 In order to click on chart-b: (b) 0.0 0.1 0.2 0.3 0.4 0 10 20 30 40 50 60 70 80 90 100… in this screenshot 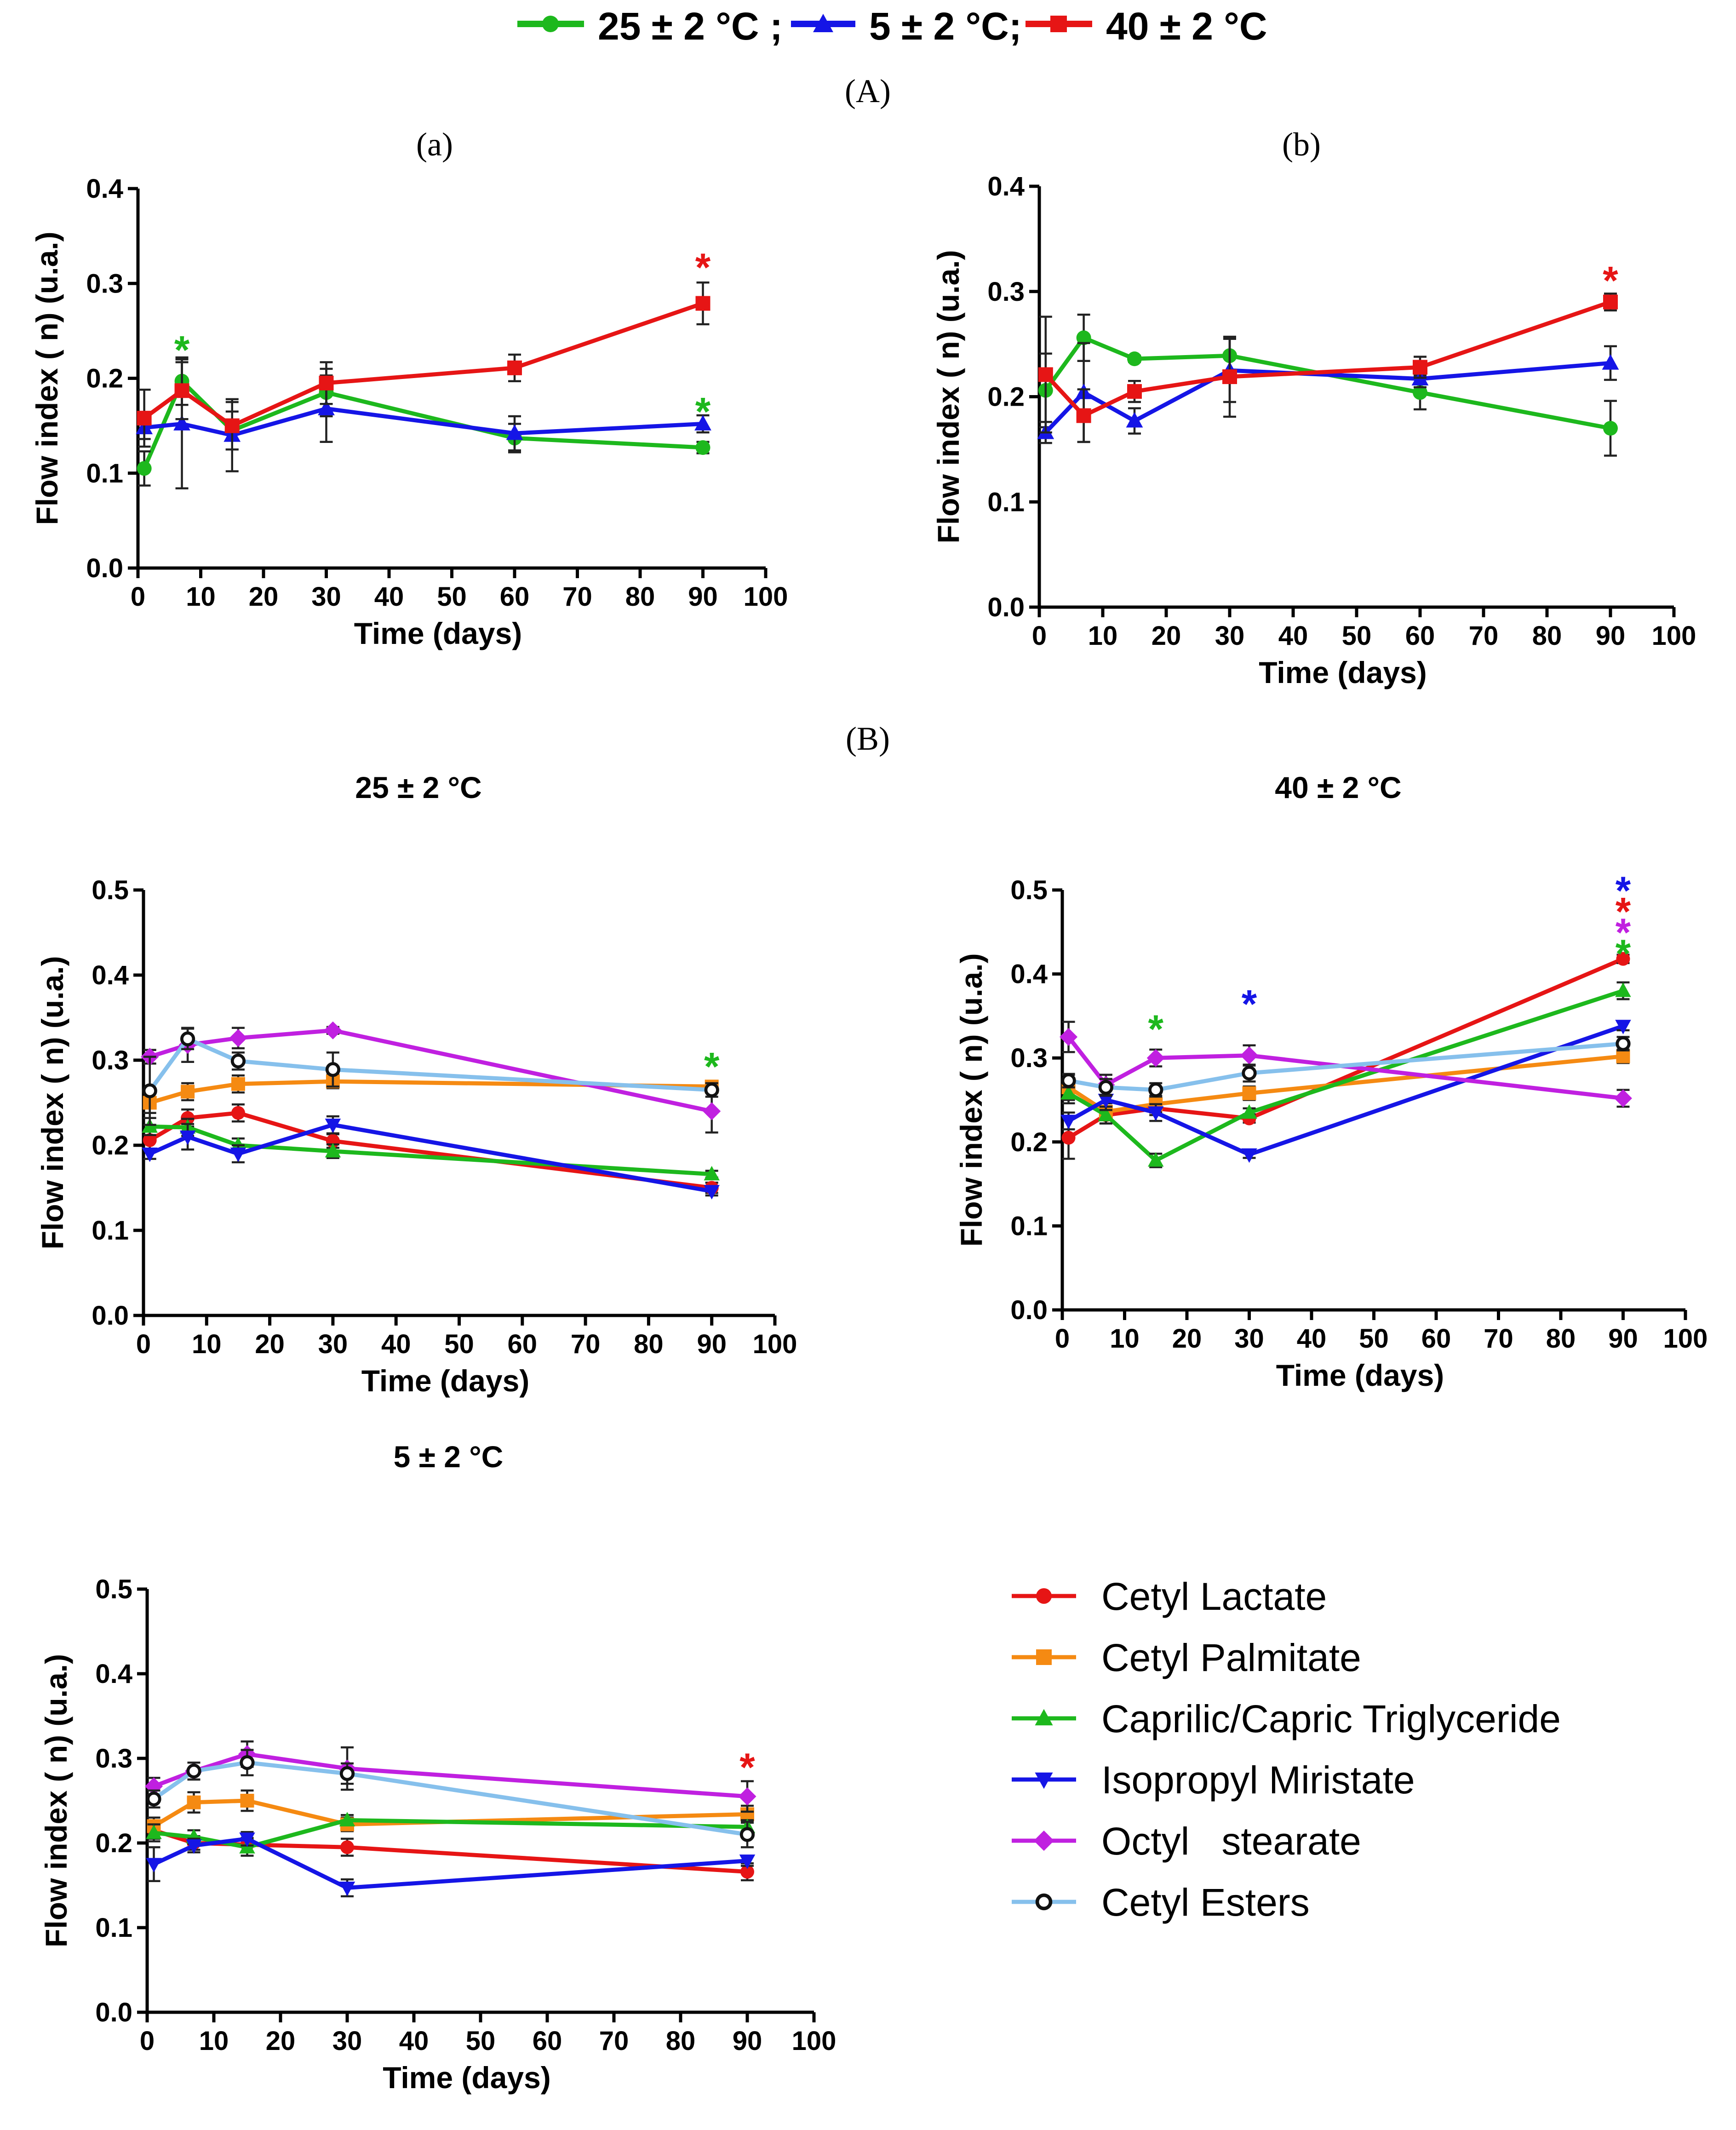, I will do `click(1313, 407)`.